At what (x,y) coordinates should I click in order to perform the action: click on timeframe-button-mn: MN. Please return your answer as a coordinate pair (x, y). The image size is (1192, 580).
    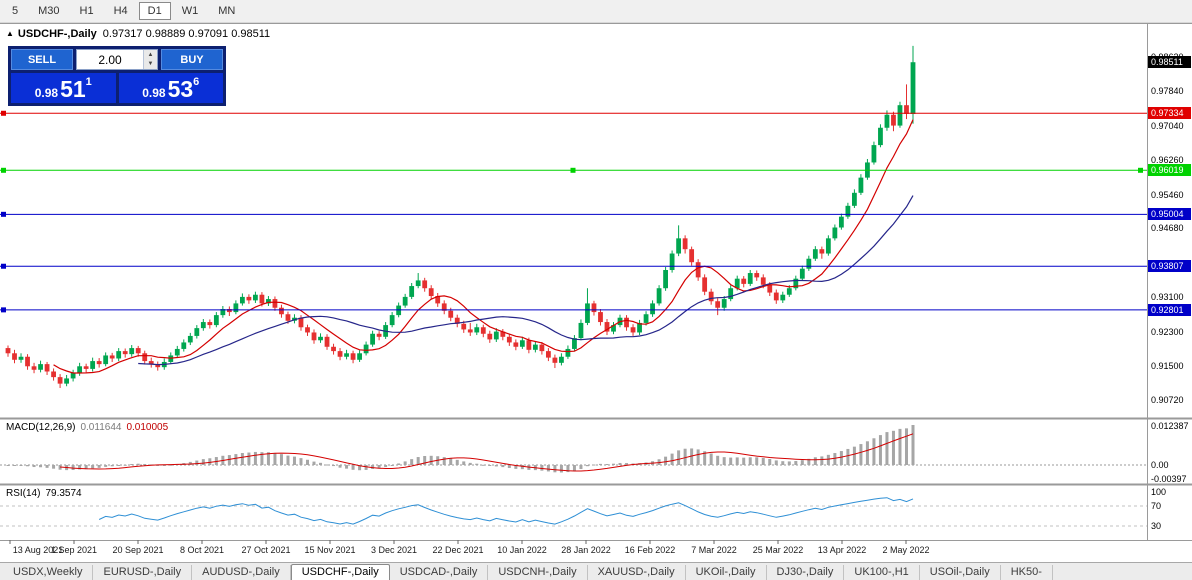
    Looking at the image, I should click on (227, 11).